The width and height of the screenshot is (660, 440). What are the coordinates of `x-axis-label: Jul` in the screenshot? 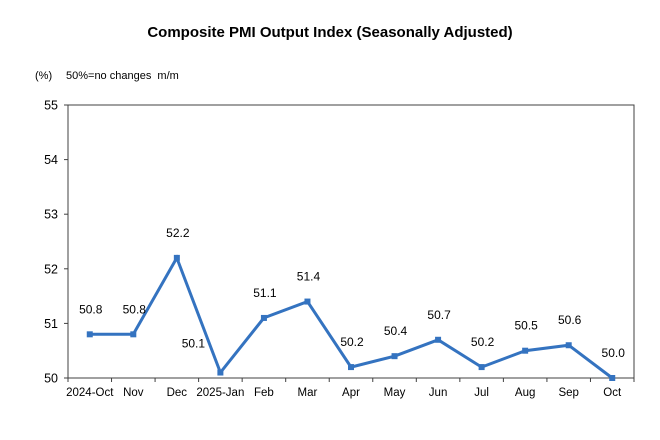 It's located at (481, 393).